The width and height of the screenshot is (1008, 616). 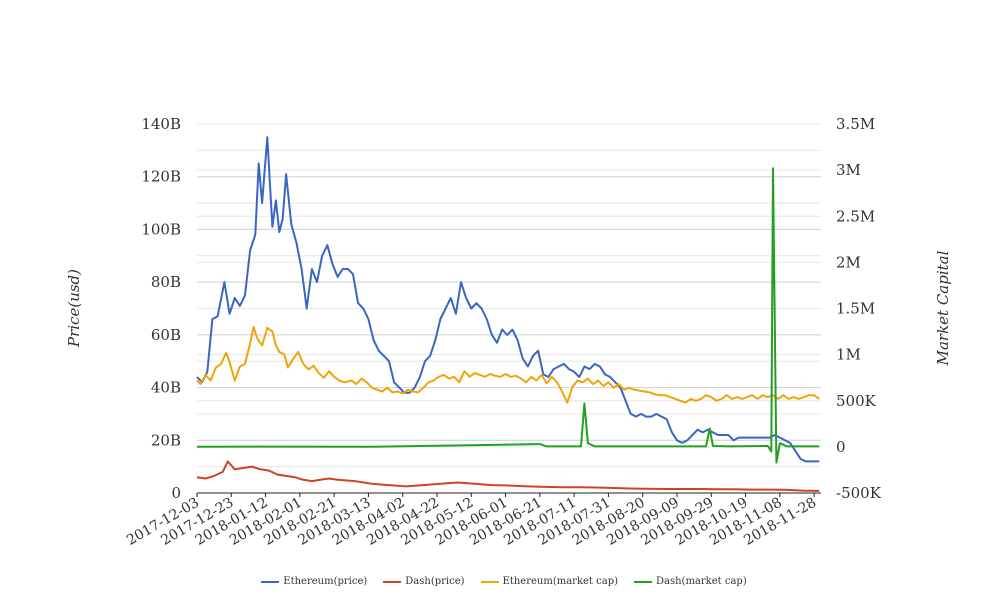 What do you see at coordinates (855, 309) in the screenshot?
I see `y2-tick-label: 1.5M` at bounding box center [855, 309].